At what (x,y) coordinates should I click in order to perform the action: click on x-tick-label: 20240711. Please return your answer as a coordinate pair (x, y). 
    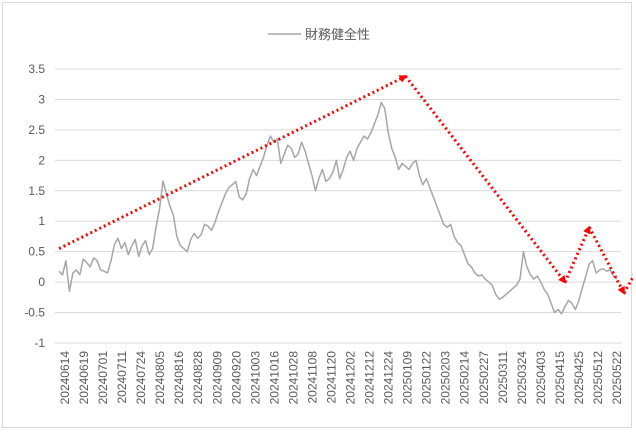
    Looking at the image, I should click on (122, 377).